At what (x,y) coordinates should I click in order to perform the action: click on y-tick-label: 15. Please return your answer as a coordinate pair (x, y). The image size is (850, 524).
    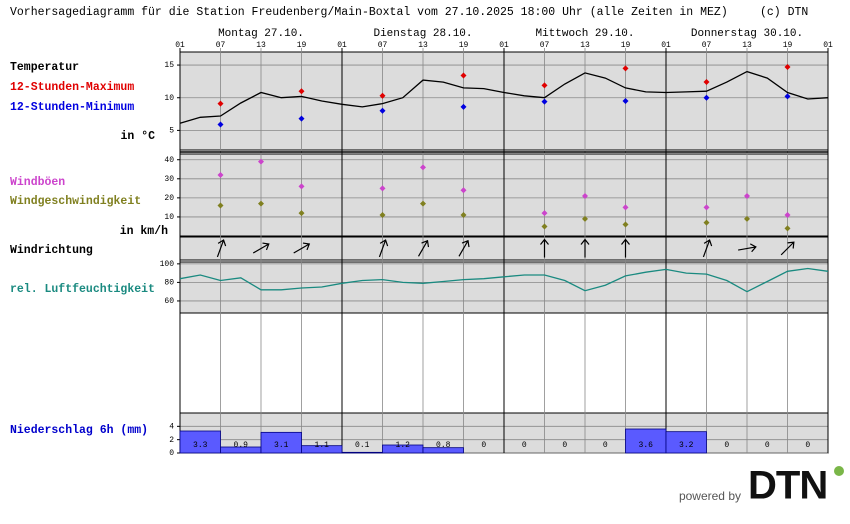
    Looking at the image, I should click on (169, 65).